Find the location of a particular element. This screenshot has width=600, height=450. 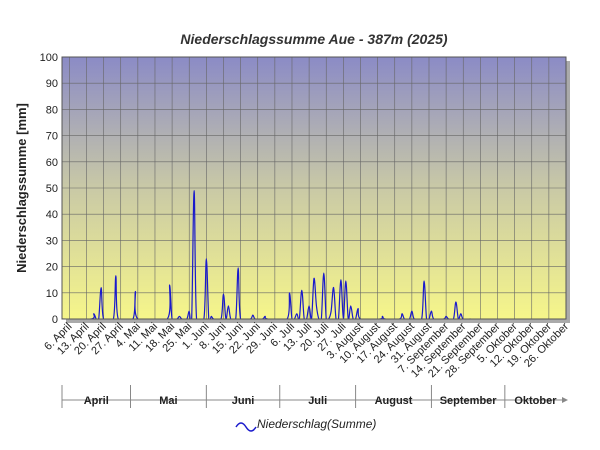

month-label: Mai is located at coordinates (168, 401).